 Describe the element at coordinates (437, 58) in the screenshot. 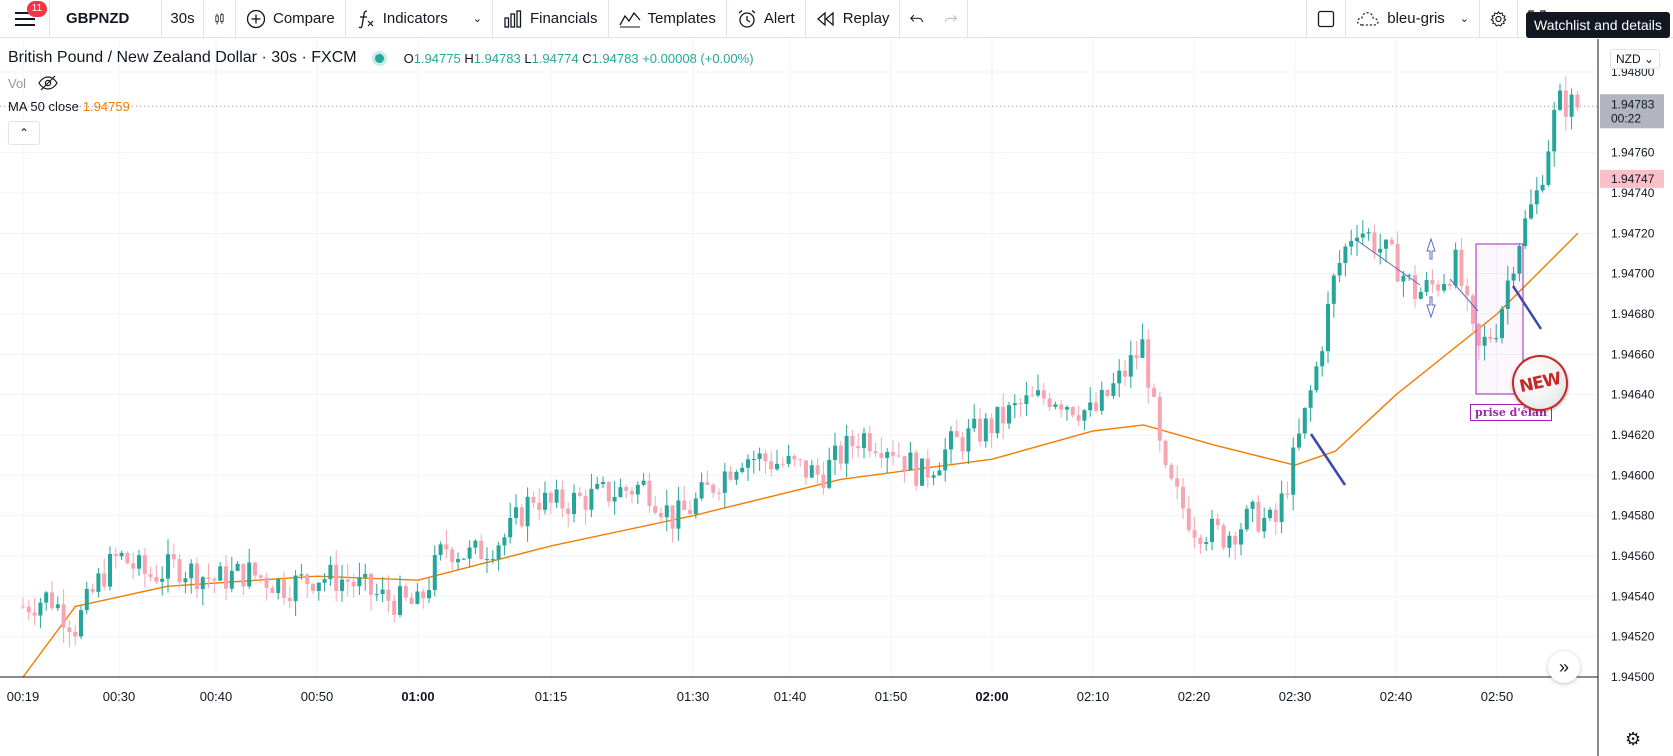

I see `open-value: 1.94775` at that location.